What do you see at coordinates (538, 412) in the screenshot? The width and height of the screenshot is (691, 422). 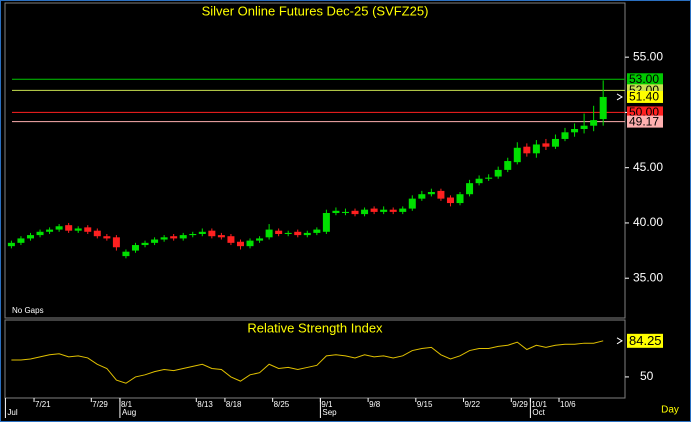 I see `month-label: Oct` at bounding box center [538, 412].